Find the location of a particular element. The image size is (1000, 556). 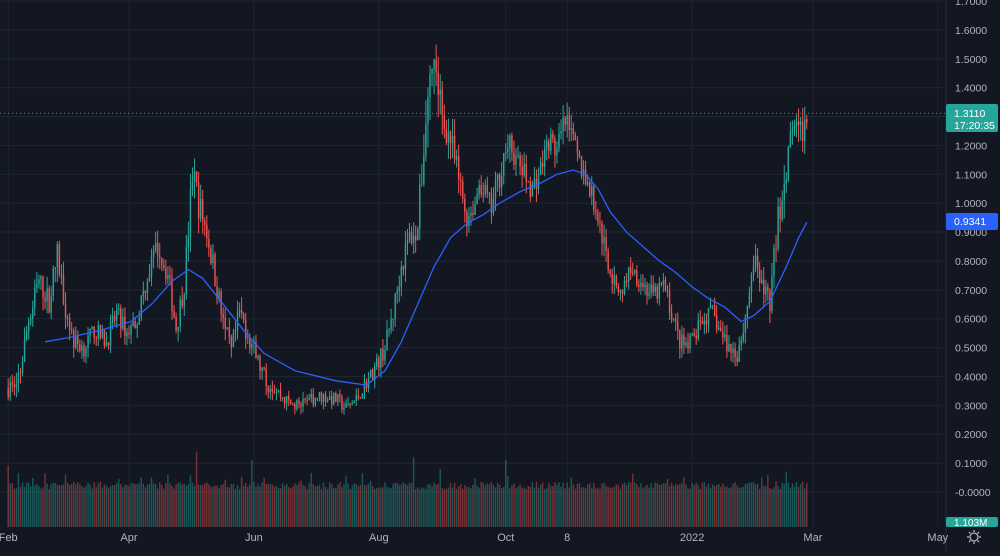

price-countdown-label: 17:20:35 is located at coordinates (974, 126).